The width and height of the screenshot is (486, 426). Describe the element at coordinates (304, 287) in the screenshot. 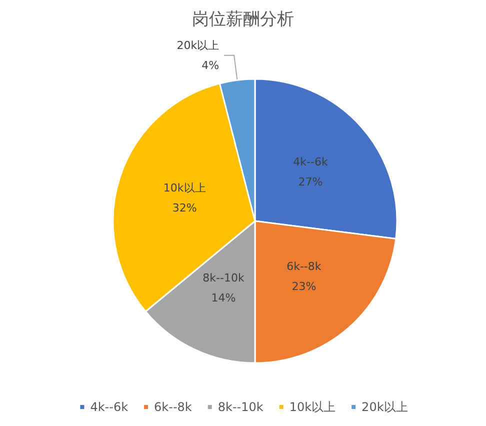

I see `data-label: 23%` at that location.